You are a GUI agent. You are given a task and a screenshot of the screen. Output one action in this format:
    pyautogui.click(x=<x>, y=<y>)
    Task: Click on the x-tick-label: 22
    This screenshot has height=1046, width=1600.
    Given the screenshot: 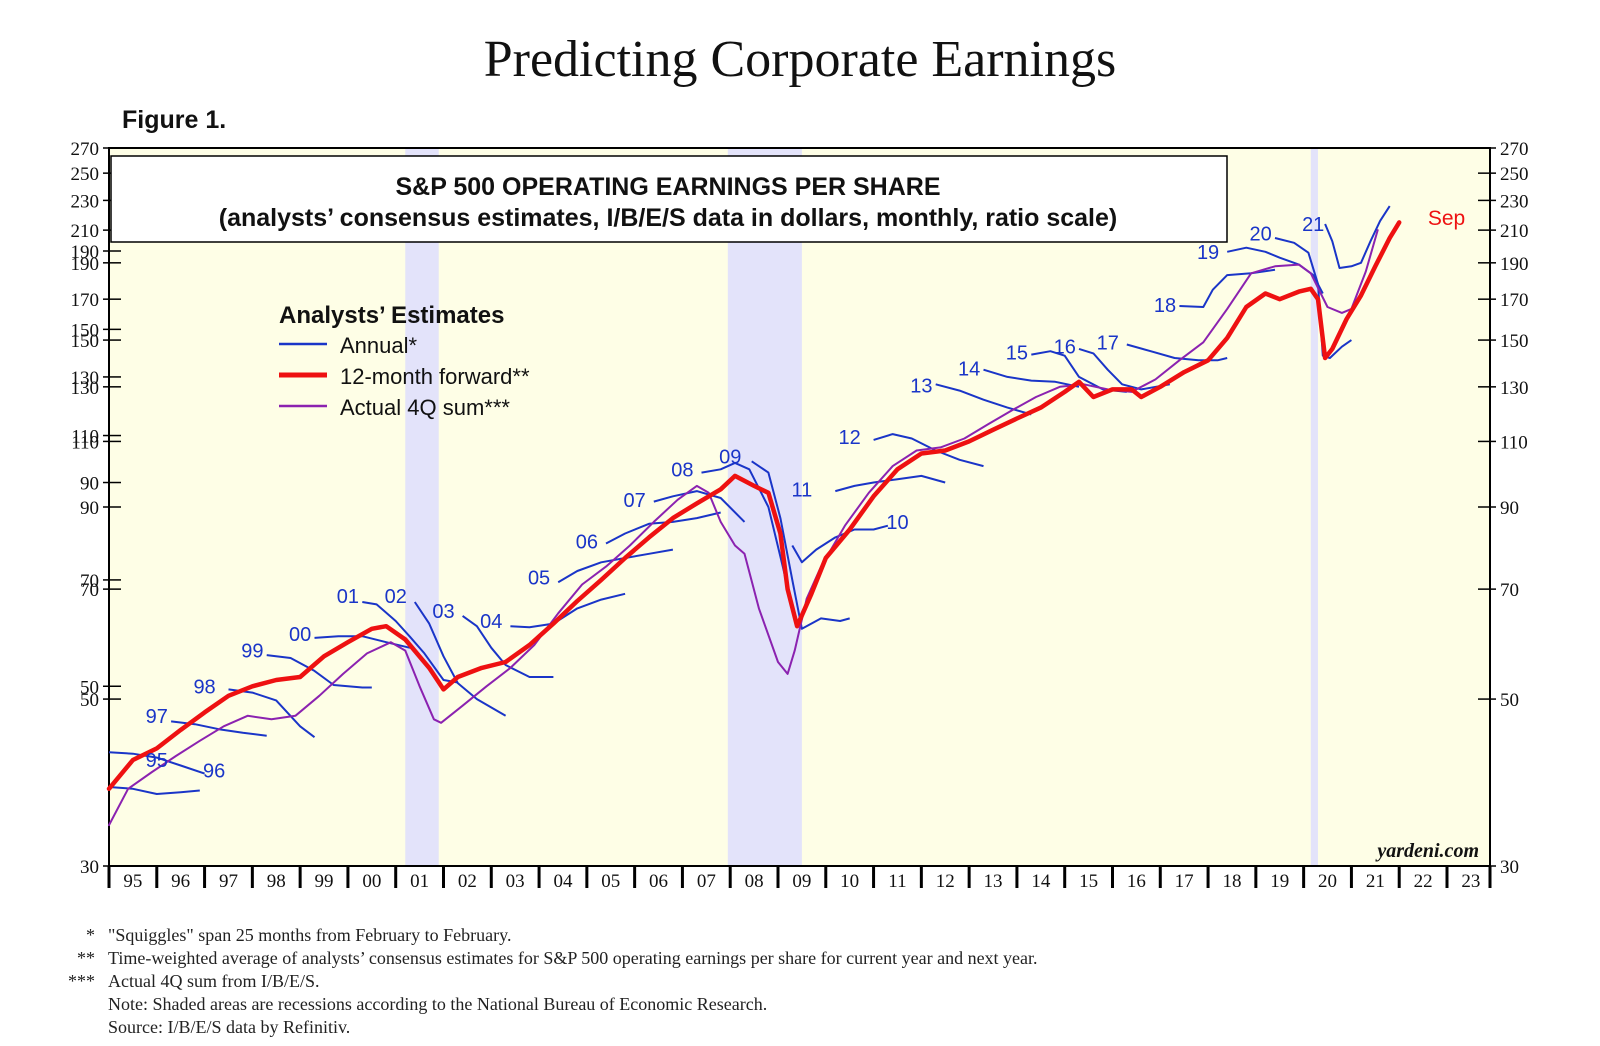 What is the action you would take?
    pyautogui.click(x=1423, y=881)
    